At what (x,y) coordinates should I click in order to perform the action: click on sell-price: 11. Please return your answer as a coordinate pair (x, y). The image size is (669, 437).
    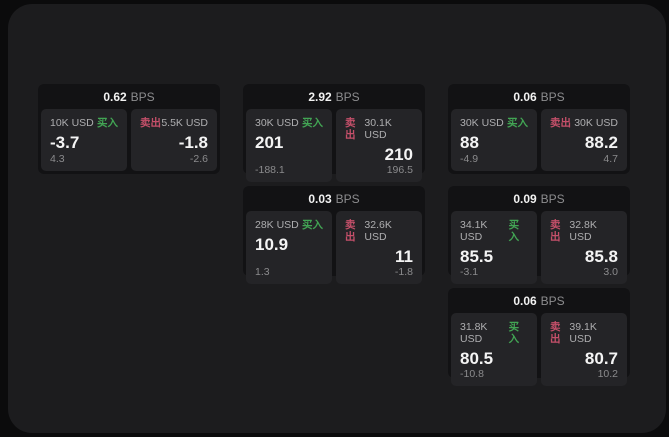
    Looking at the image, I should click on (404, 256).